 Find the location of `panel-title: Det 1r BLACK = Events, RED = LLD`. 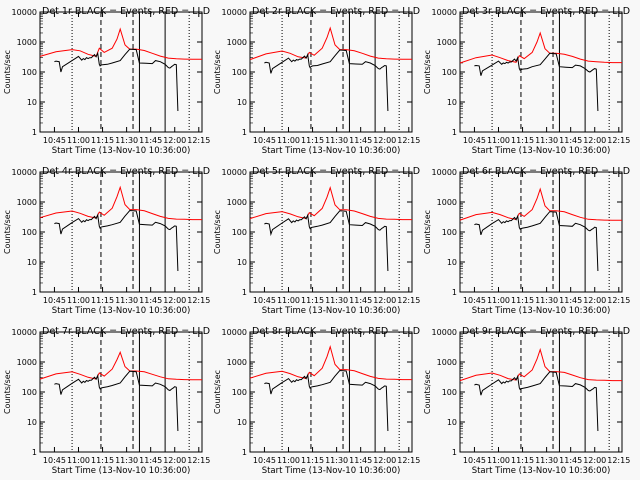

panel-title: Det 1r BLACK = Events, RED = LLD is located at coordinates (126, 11).